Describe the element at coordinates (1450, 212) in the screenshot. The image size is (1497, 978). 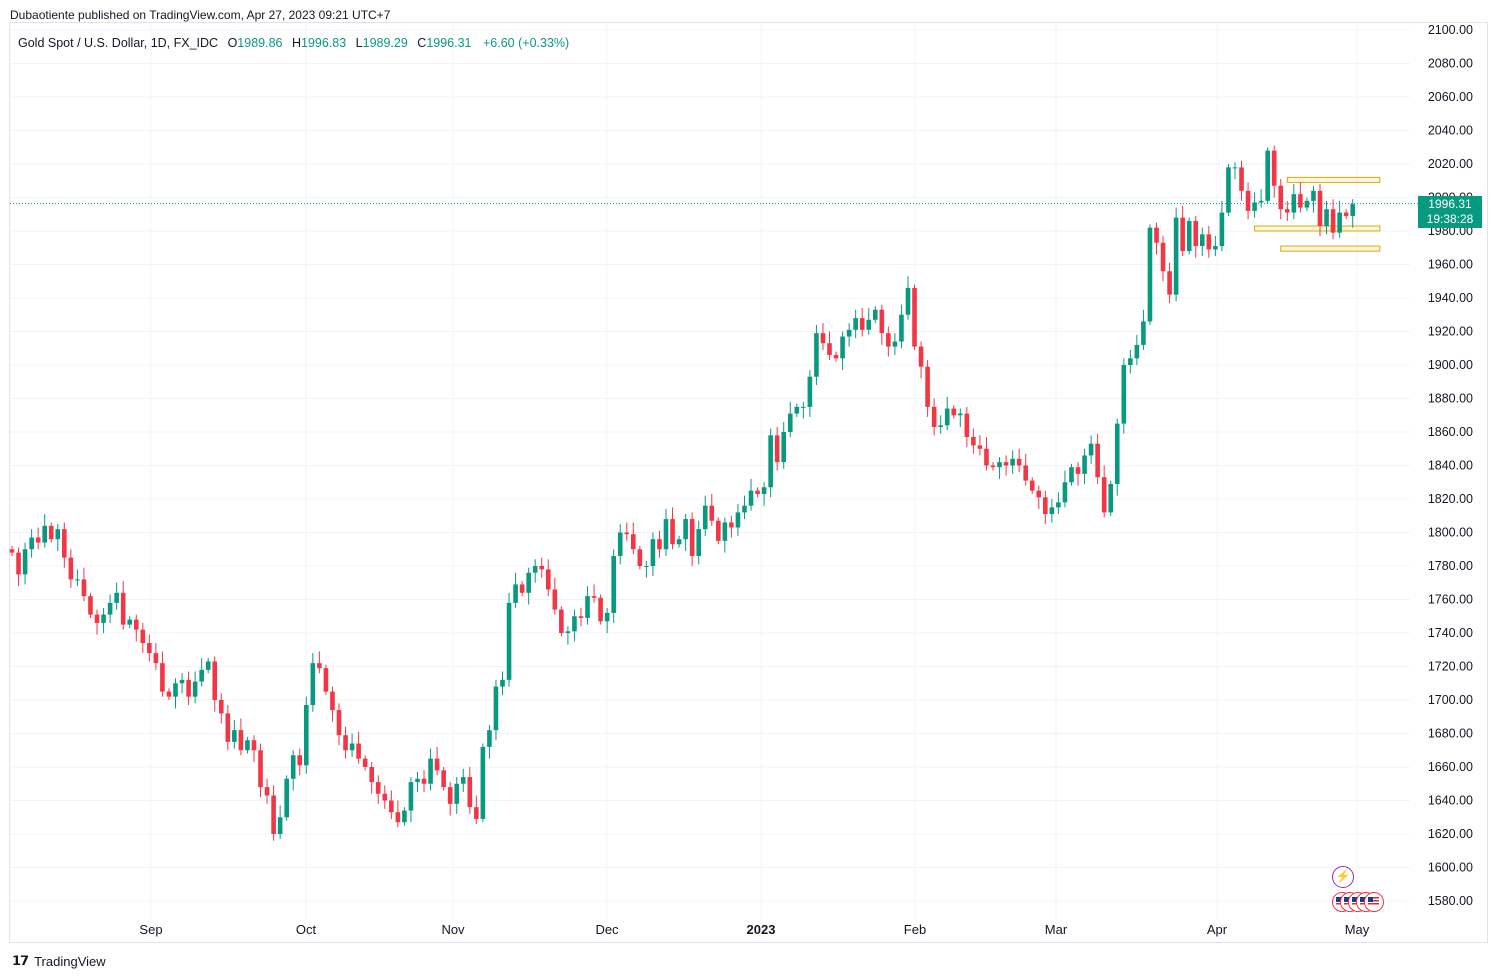
I see `last-price-tag: 1996.31 19:38:28` at that location.